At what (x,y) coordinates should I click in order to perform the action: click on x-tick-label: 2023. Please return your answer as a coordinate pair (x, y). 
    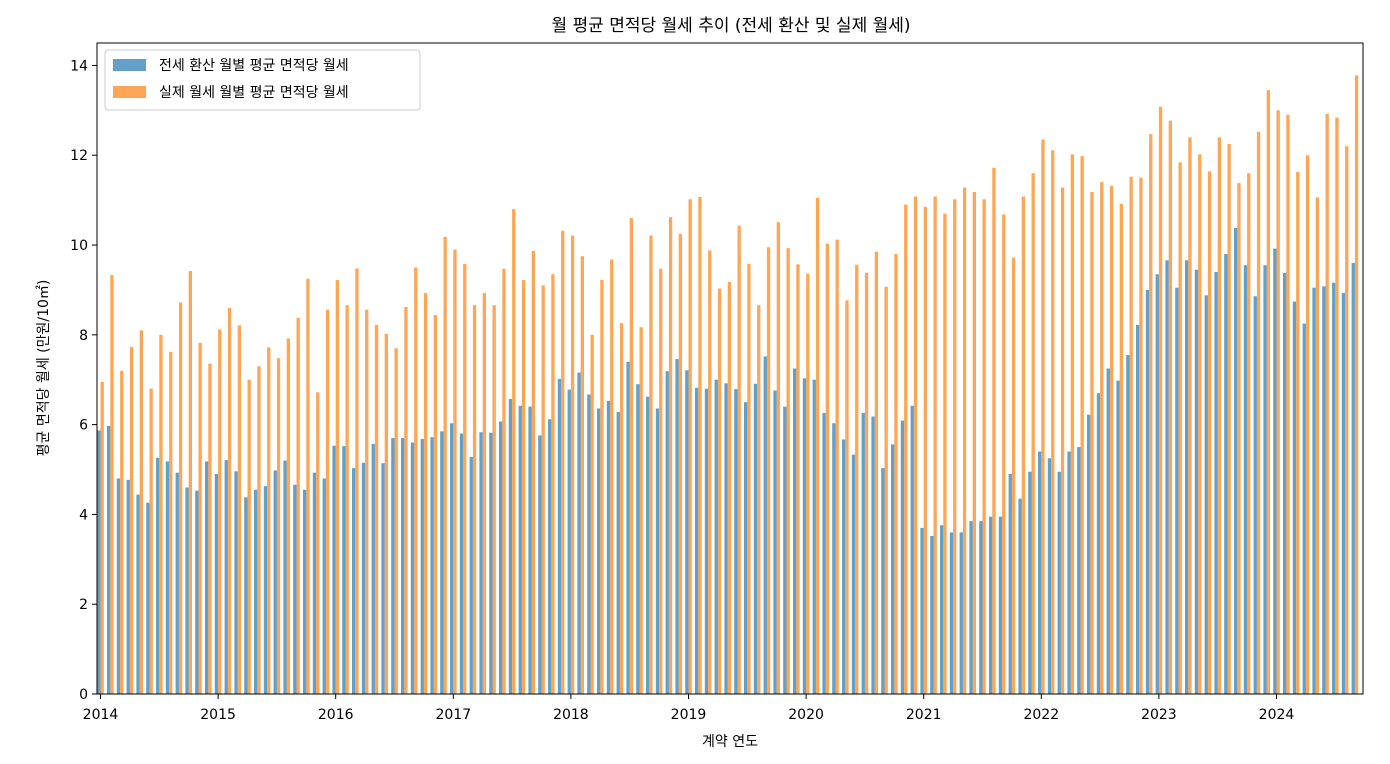
    Looking at the image, I should click on (1159, 715).